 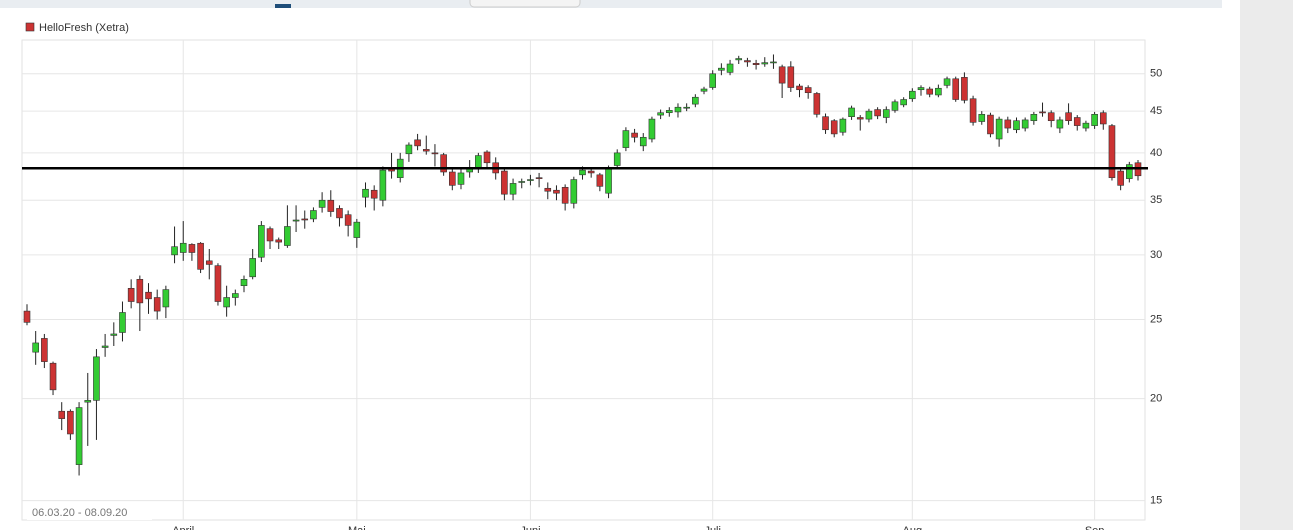 What do you see at coordinates (357, 527) in the screenshot?
I see `x-tick-label: Mai` at bounding box center [357, 527].